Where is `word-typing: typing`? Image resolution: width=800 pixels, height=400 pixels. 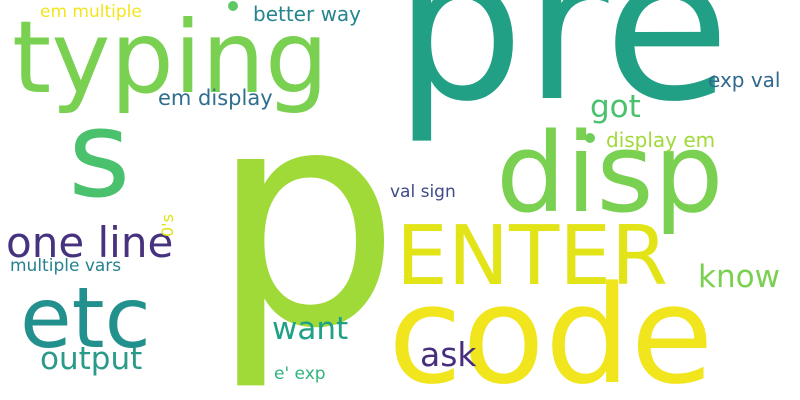 word-typing: typing is located at coordinates (170, 58).